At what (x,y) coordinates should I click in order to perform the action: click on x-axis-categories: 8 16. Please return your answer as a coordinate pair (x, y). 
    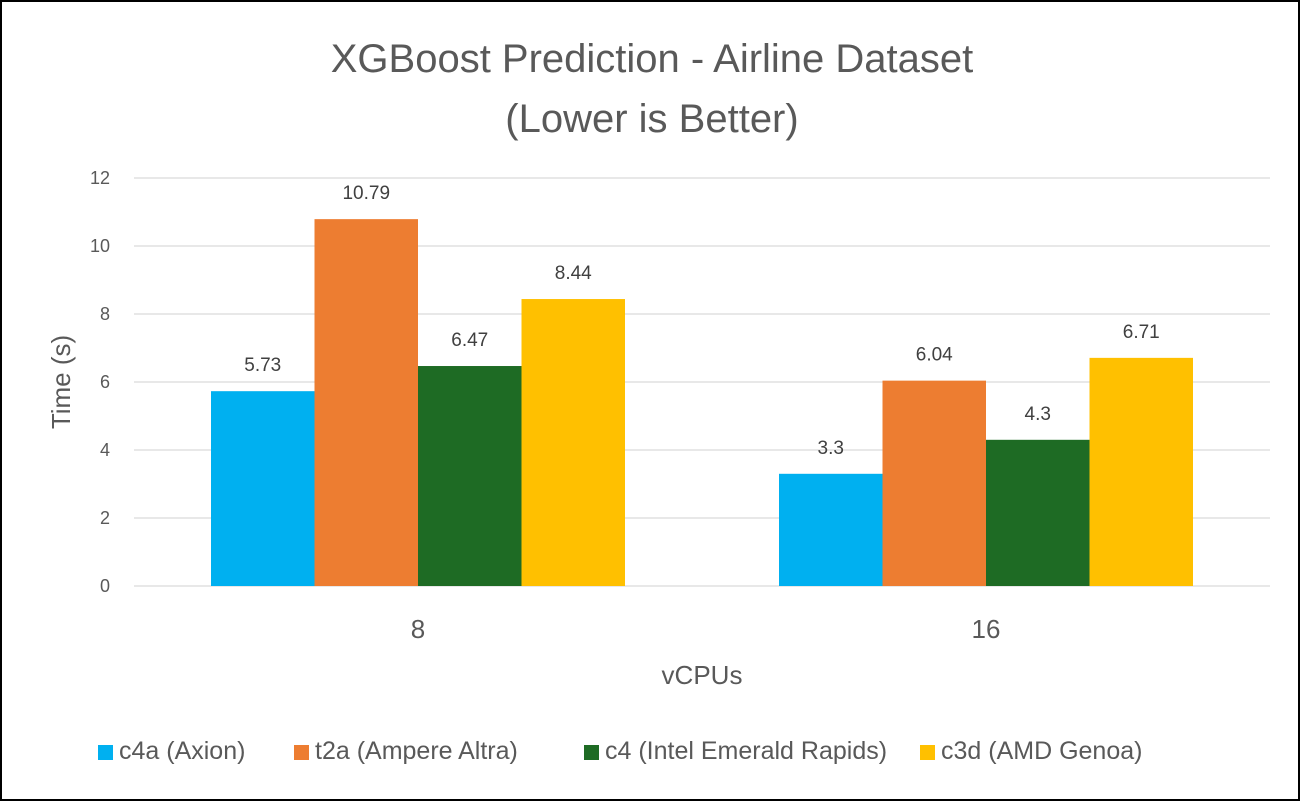
    Looking at the image, I should click on (706, 629).